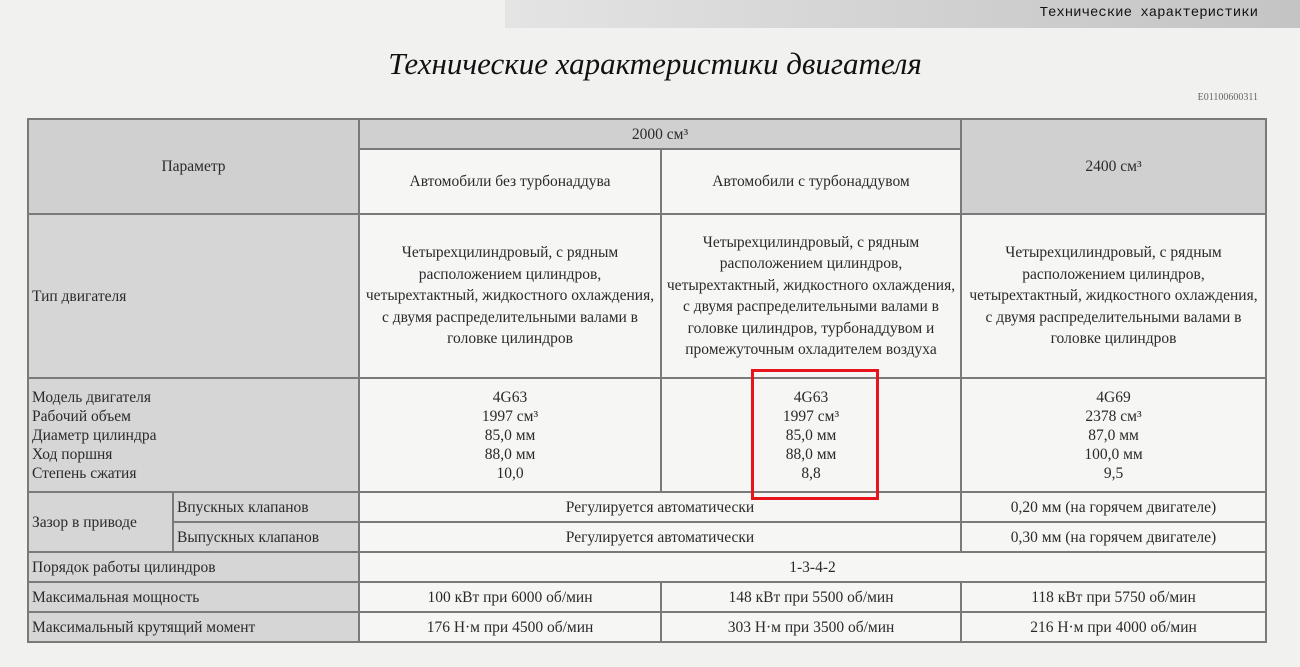  I want to click on scan-shadow-band, so click(902, 14).